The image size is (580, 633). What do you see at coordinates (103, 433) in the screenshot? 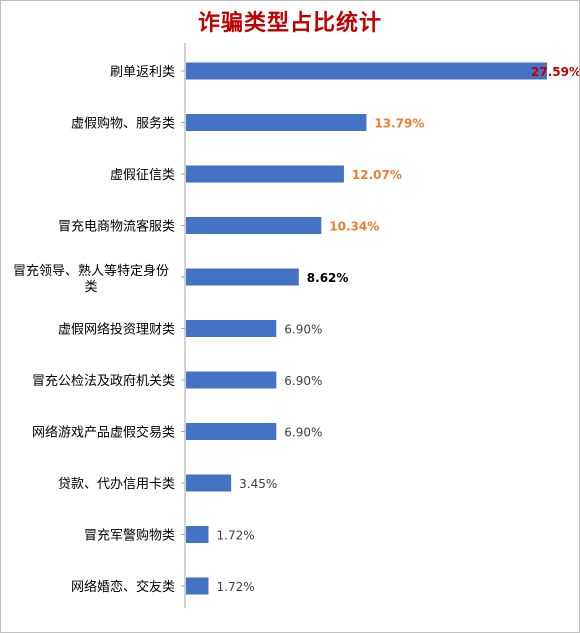
I see `category-label: 网络游戏产品虚假交易类` at bounding box center [103, 433].